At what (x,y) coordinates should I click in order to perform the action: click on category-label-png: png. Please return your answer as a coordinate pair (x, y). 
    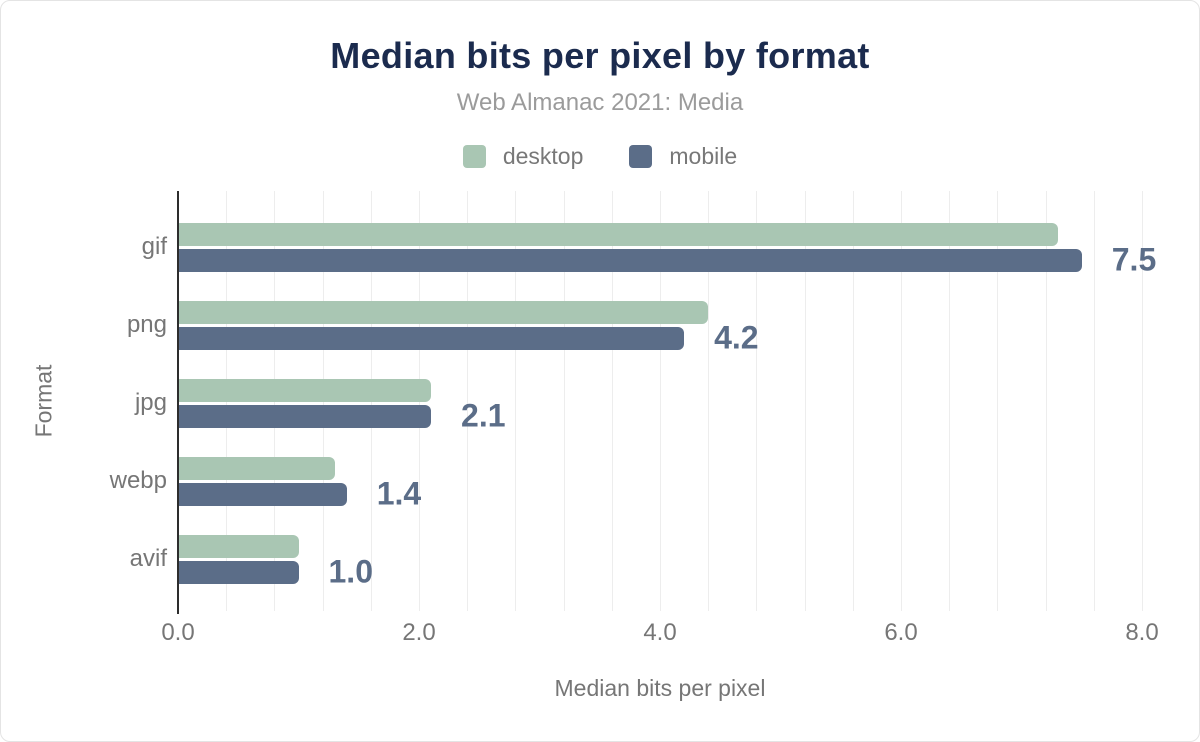
    Looking at the image, I should click on (146, 324).